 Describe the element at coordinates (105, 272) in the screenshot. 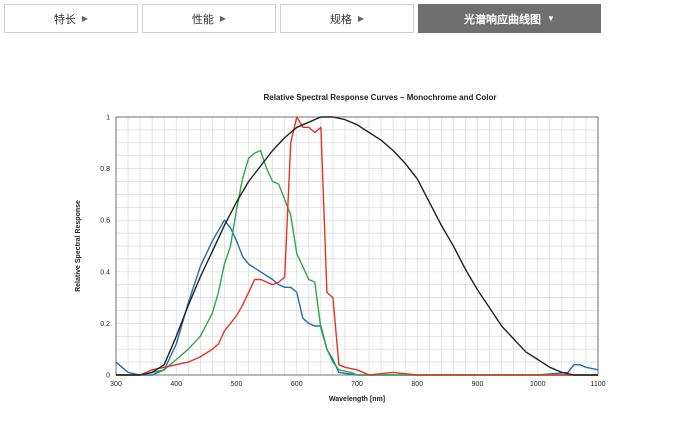

I see `y-tick-label: 0.4` at that location.